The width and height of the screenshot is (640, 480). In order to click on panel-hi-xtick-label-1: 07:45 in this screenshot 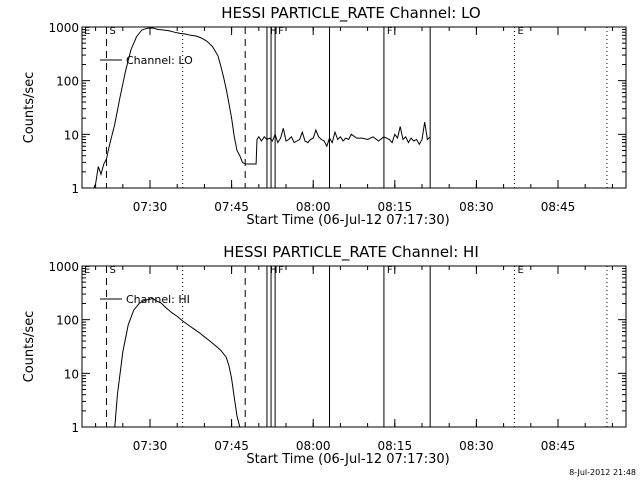, I will do `click(231, 446)`.